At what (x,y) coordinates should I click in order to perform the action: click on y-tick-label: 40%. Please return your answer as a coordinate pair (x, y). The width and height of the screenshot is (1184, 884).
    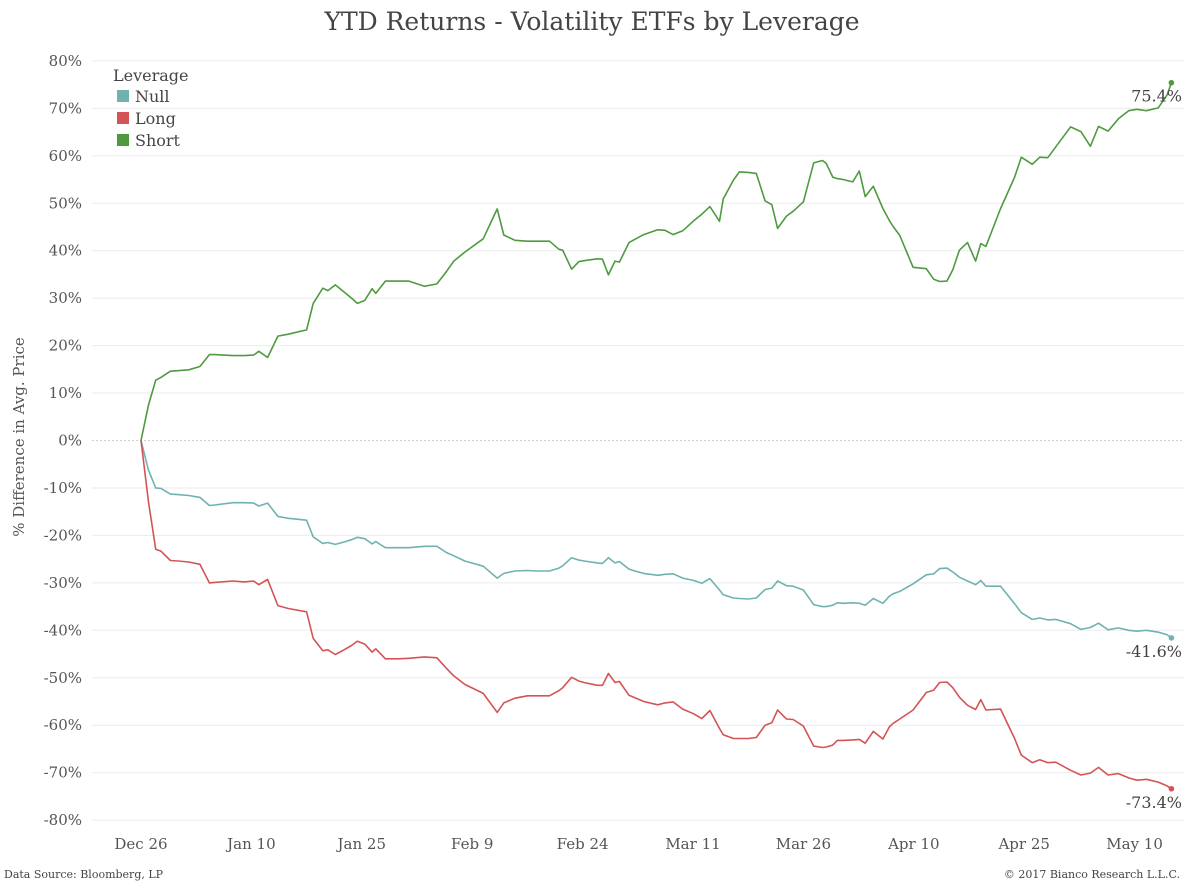
    Looking at the image, I should click on (65, 251).